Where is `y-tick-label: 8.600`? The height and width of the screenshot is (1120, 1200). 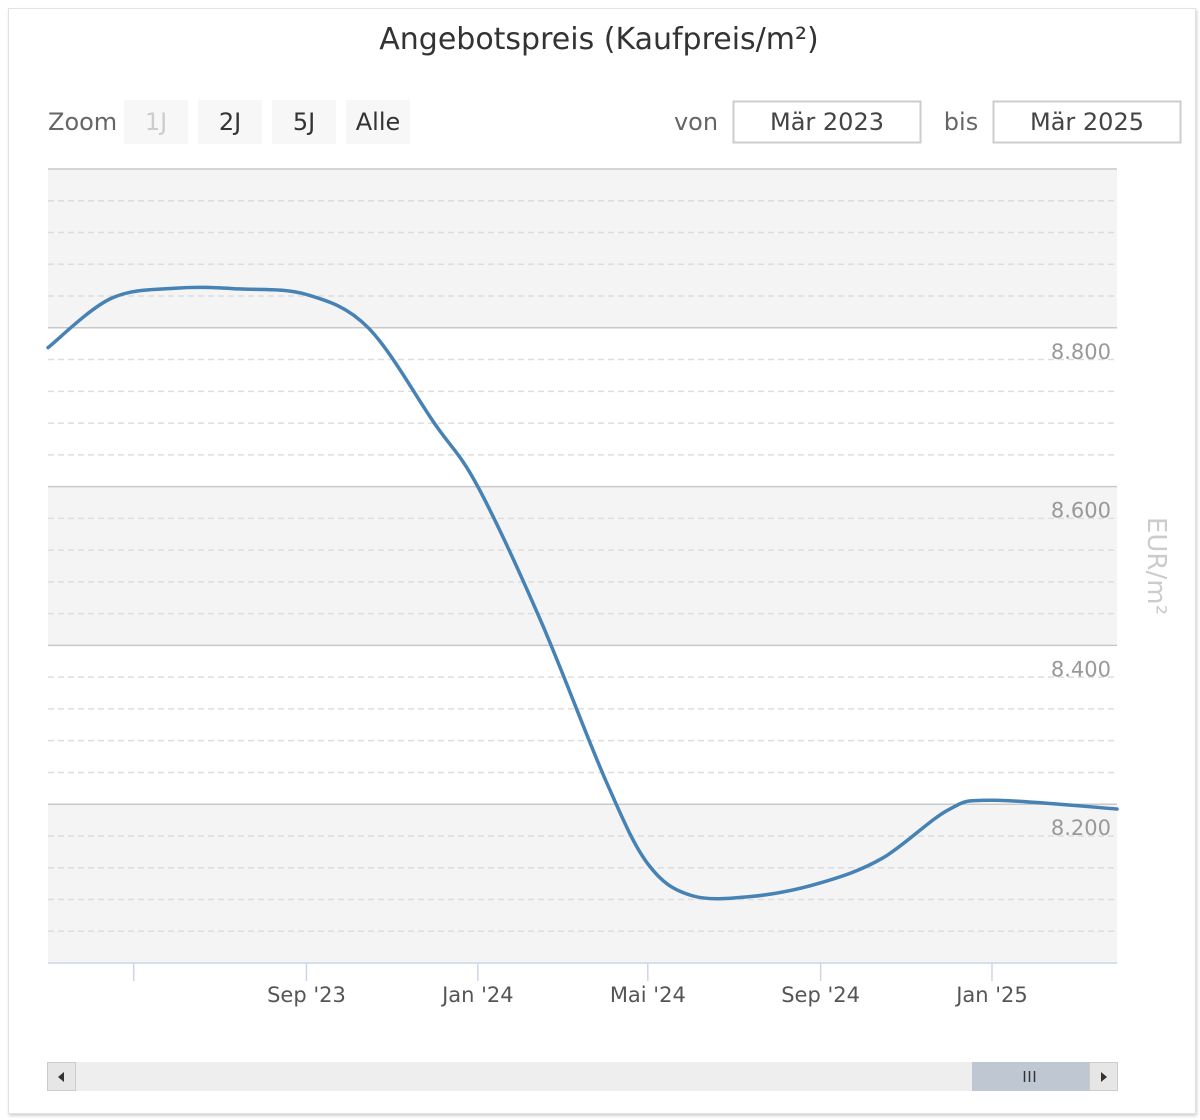
y-tick-label: 8.600 is located at coordinates (1081, 511).